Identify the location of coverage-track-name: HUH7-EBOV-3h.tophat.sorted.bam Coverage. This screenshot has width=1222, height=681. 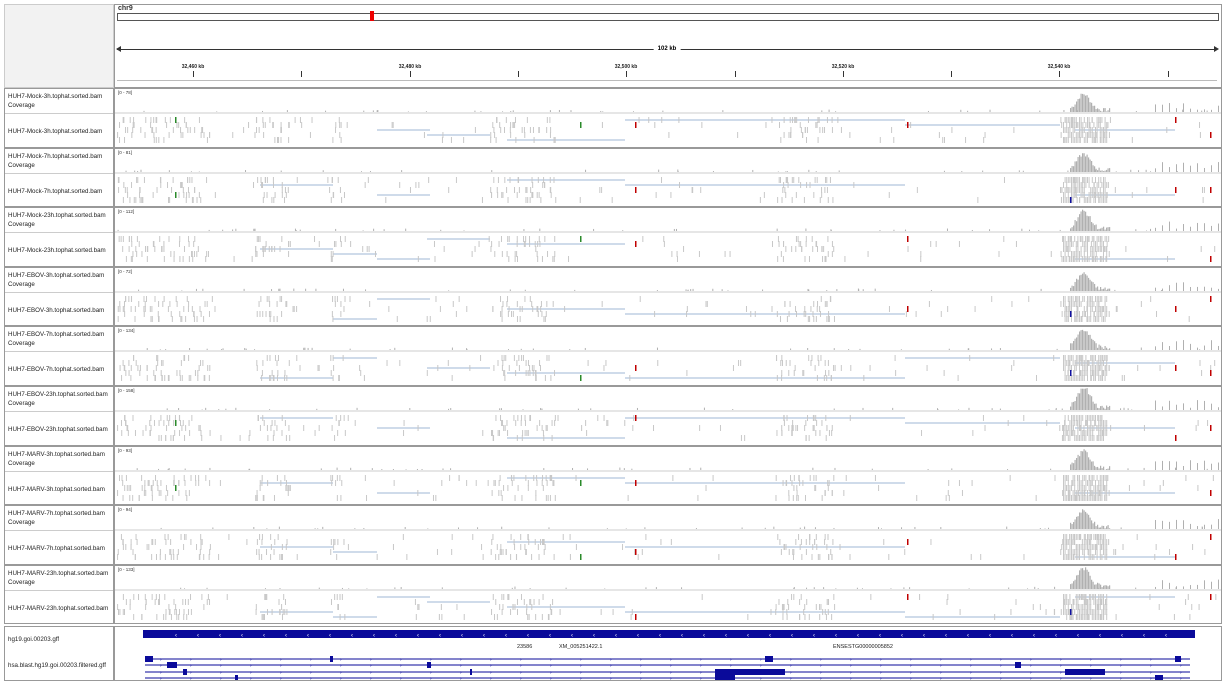
(60, 280).